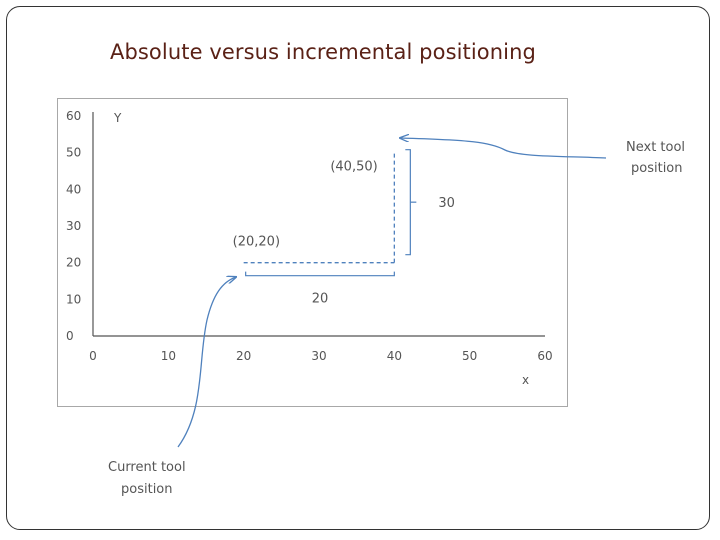 The height and width of the screenshot is (540, 720). I want to click on x-tick-label: 20, so click(243, 356).